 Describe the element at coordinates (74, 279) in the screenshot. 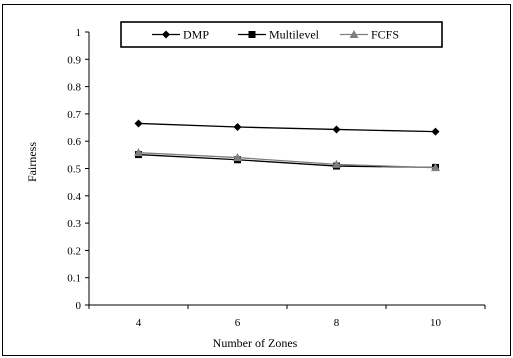

I see `y-tick-label: 0.1` at that location.